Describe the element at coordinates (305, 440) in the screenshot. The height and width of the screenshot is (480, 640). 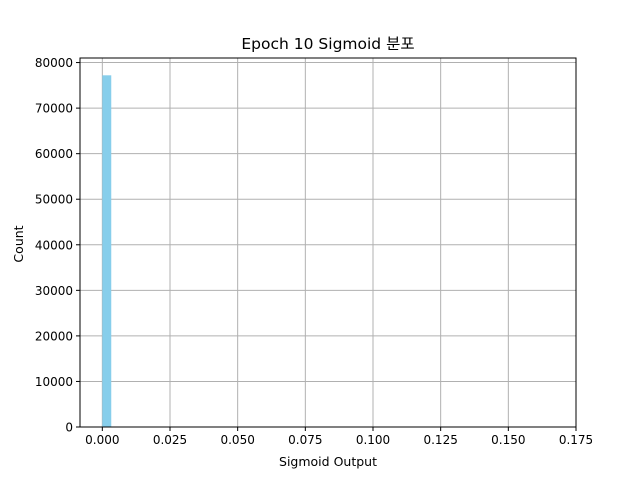
I see `x-tick-label: 0.075` at that location.